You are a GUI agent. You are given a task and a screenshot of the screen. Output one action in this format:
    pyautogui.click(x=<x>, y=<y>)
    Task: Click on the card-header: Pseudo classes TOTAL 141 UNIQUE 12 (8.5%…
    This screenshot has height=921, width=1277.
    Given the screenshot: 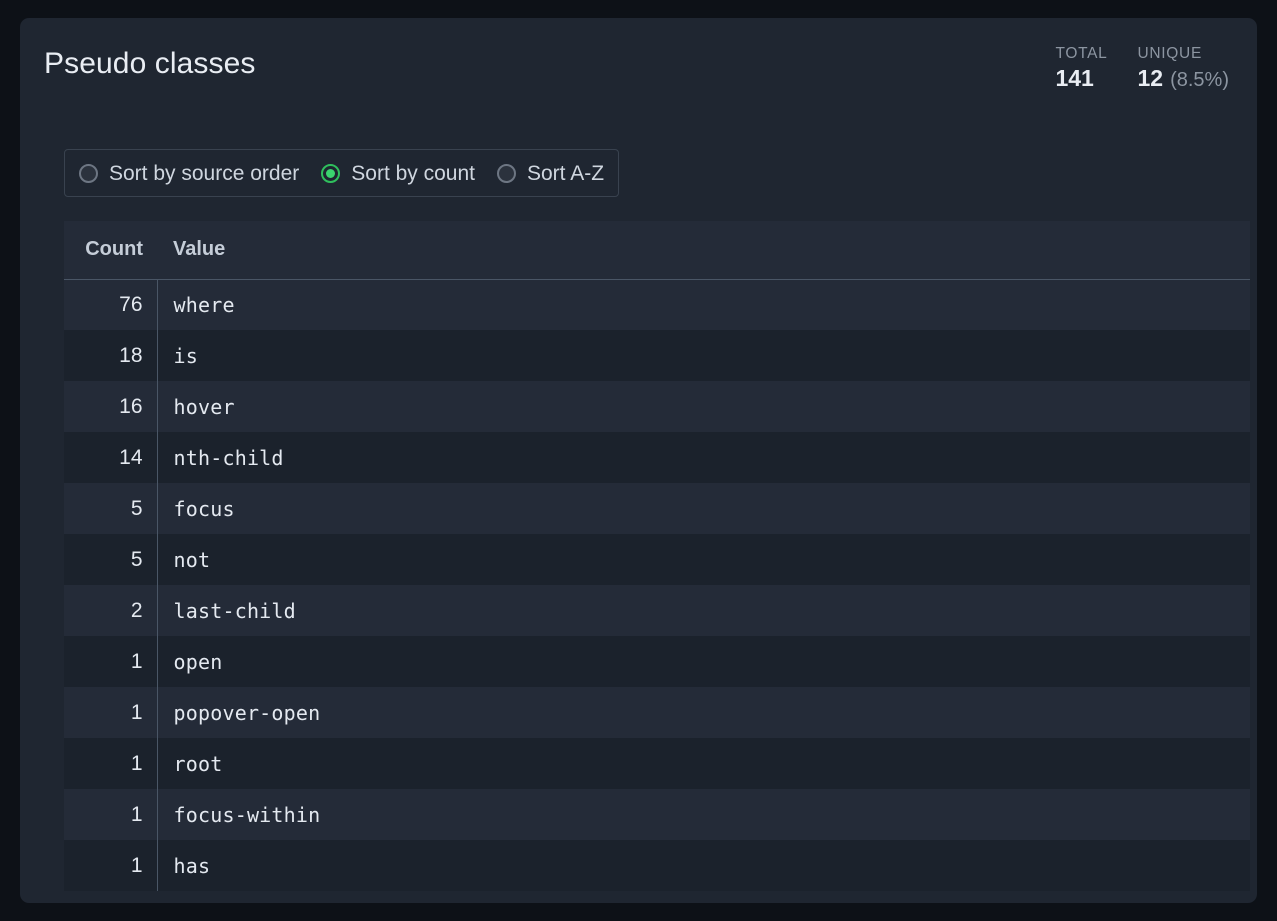 What is the action you would take?
    pyautogui.click(x=638, y=61)
    